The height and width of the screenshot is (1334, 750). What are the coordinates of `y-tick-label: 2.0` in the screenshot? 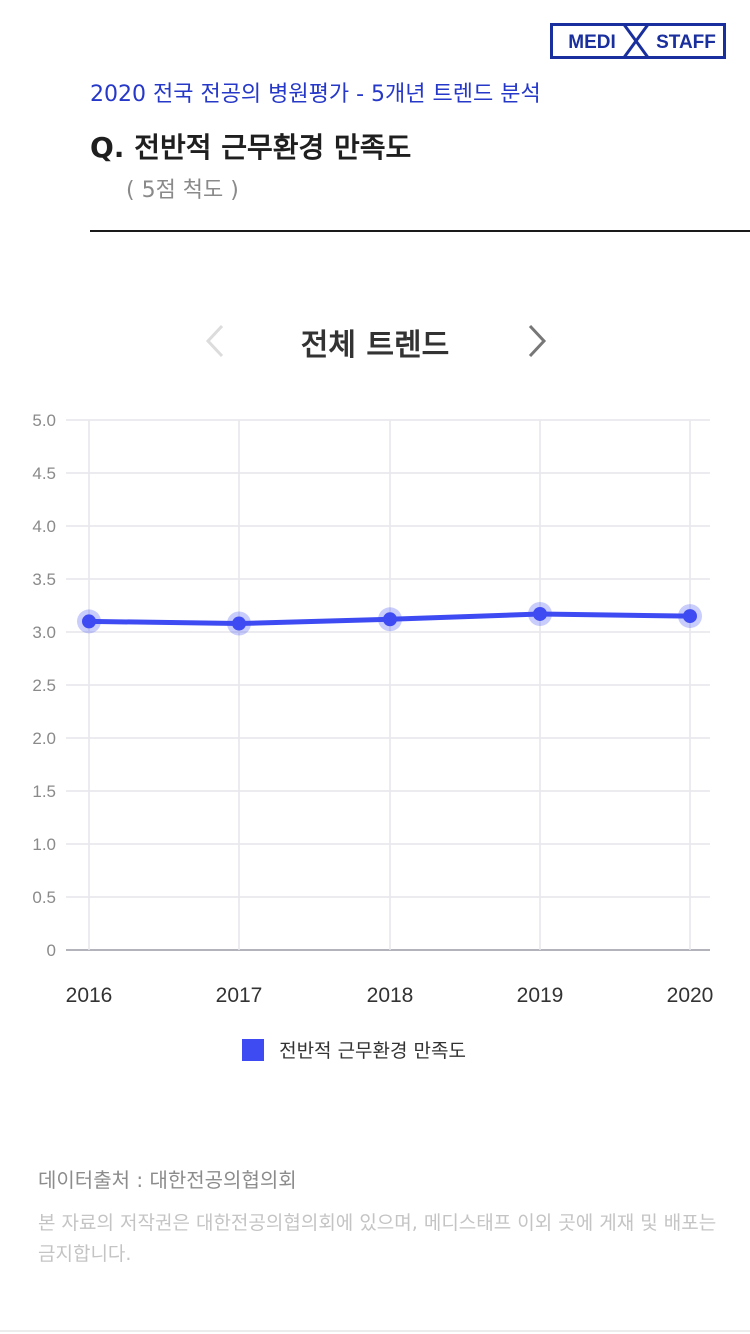 It's located at (44, 738).